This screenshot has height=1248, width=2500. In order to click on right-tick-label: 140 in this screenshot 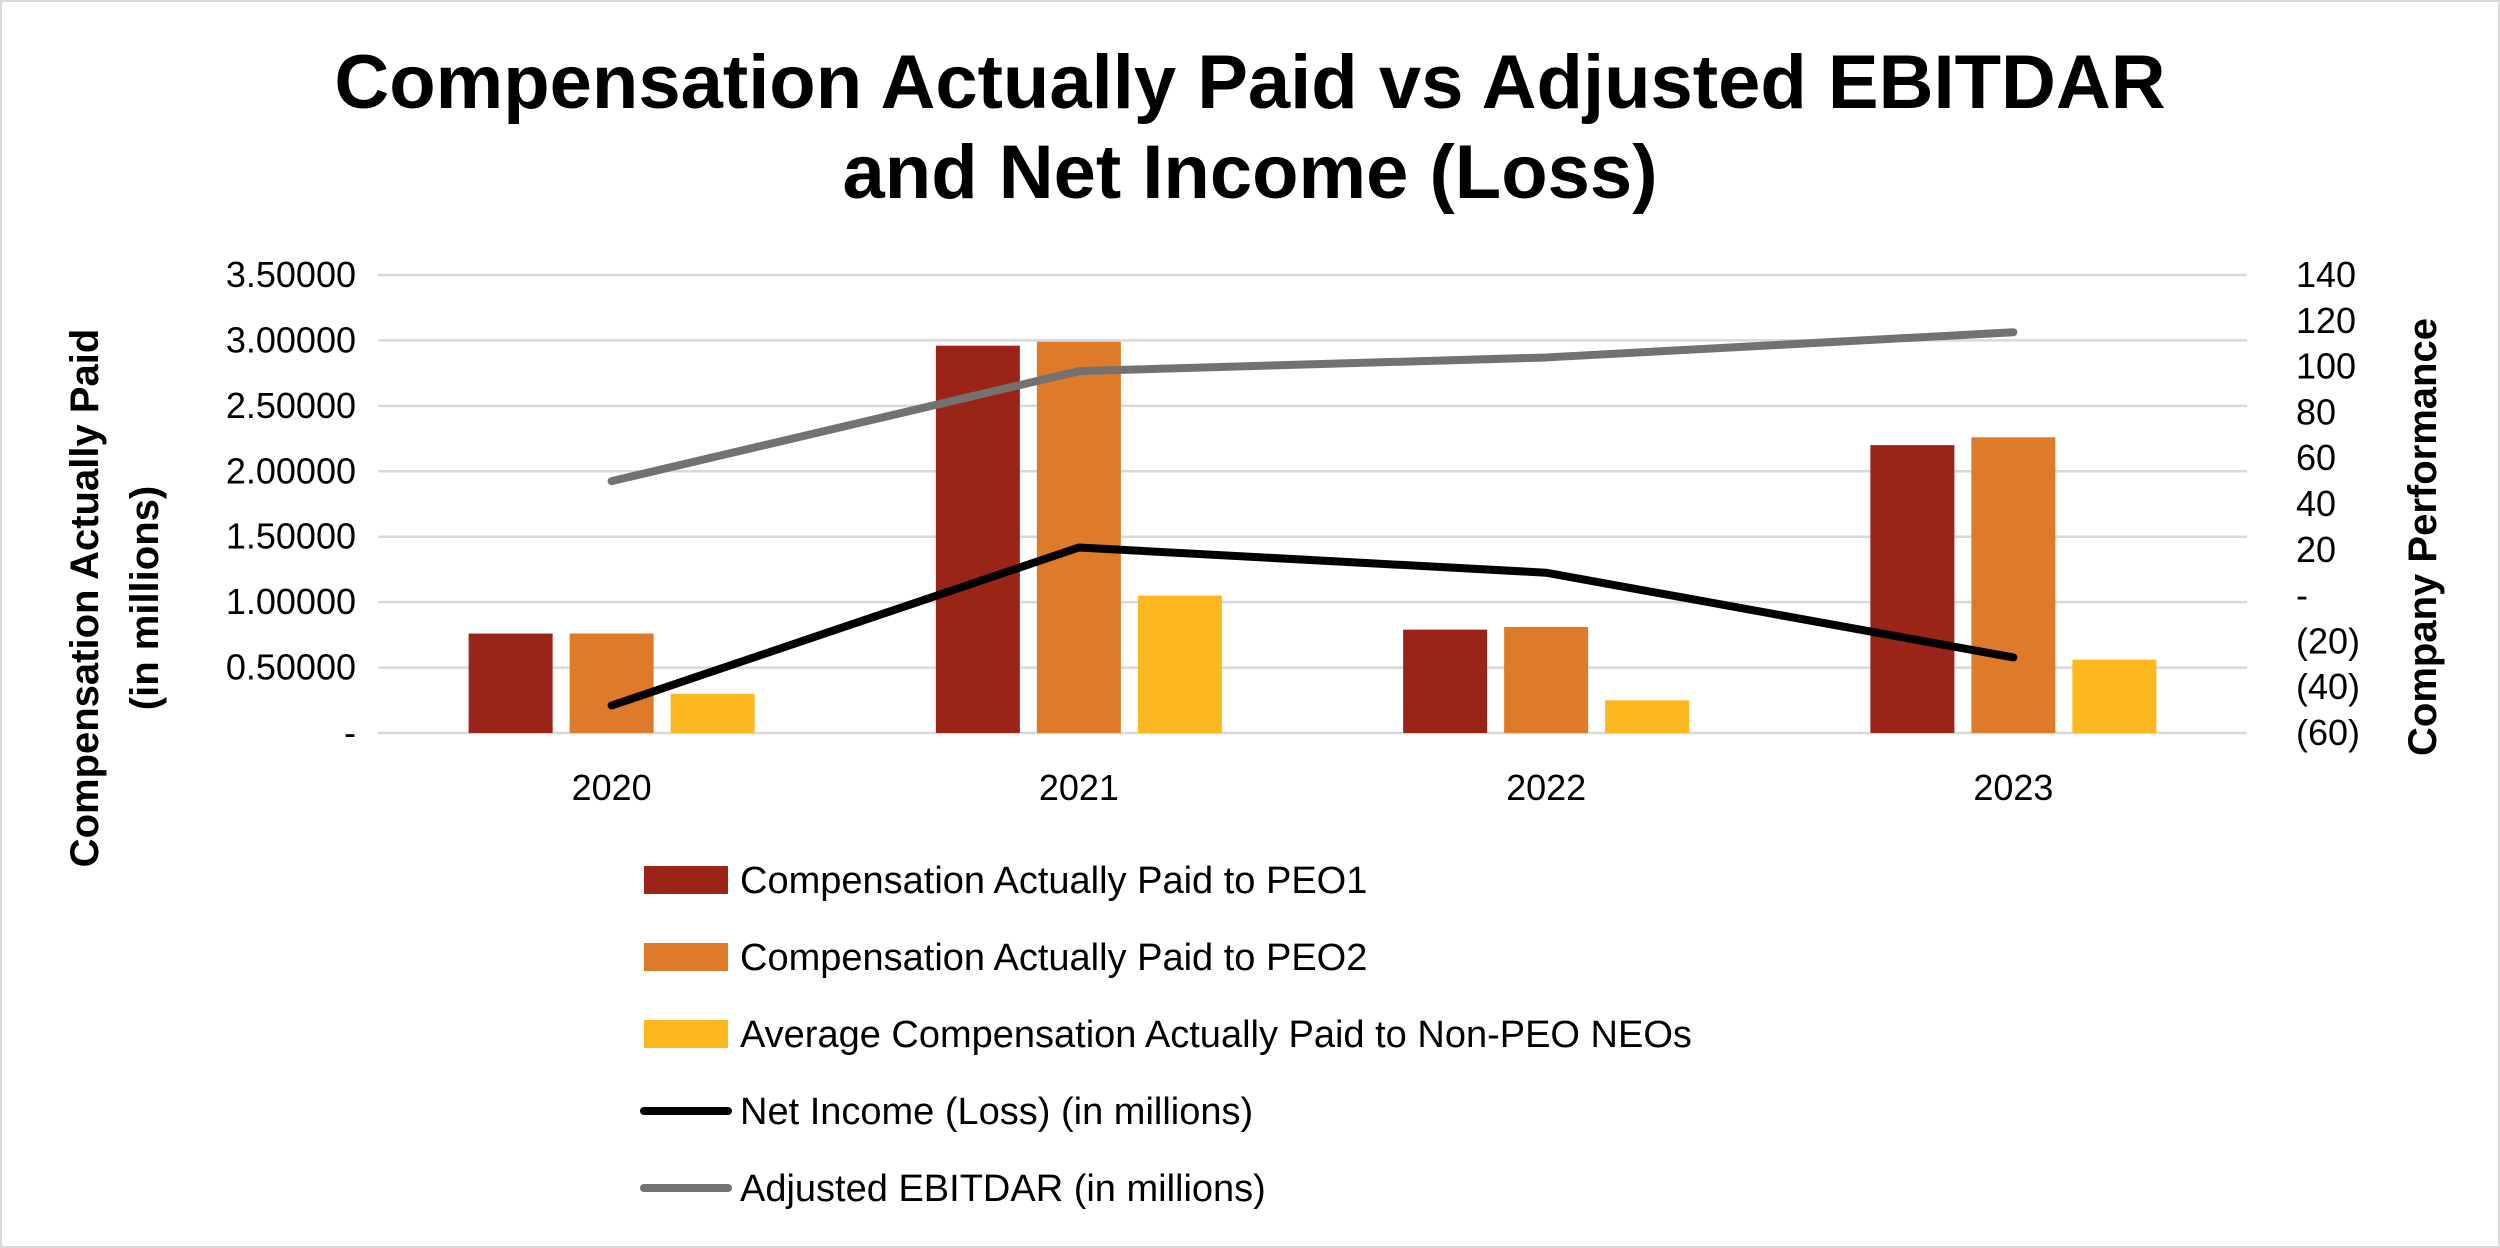, I will do `click(2326, 274)`.